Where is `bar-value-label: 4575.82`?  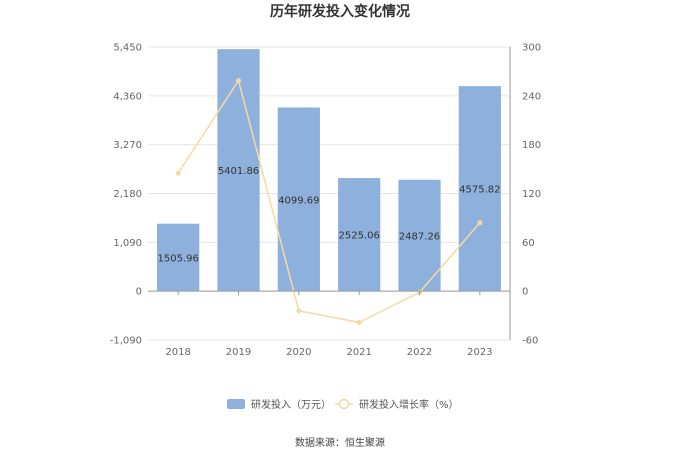
bar-value-label: 4575.82 is located at coordinates (479, 190).